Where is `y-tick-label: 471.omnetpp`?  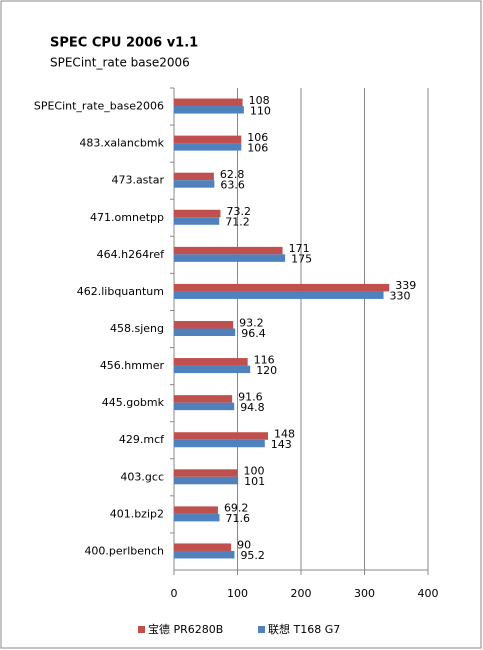
y-tick-label: 471.omnetpp is located at coordinates (127, 217).